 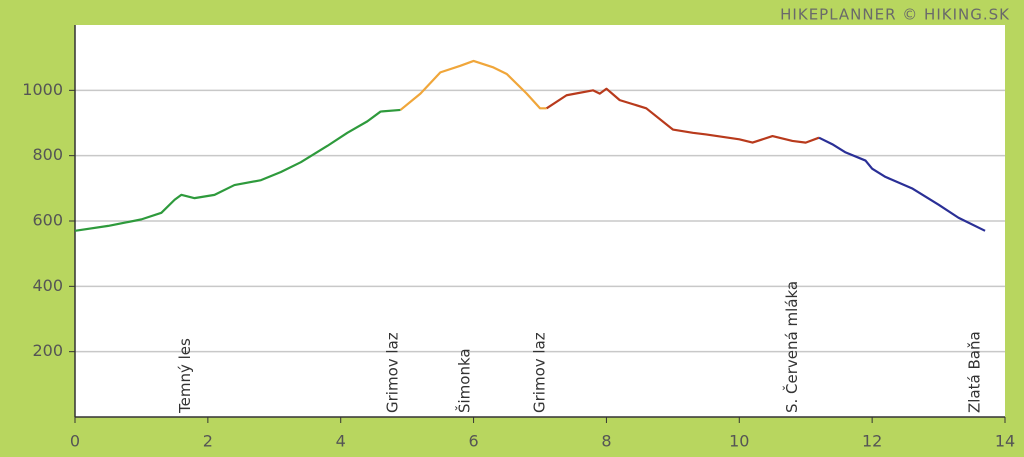 What do you see at coordinates (606, 441) in the screenshot?
I see `x-tick-label: 8` at bounding box center [606, 441].